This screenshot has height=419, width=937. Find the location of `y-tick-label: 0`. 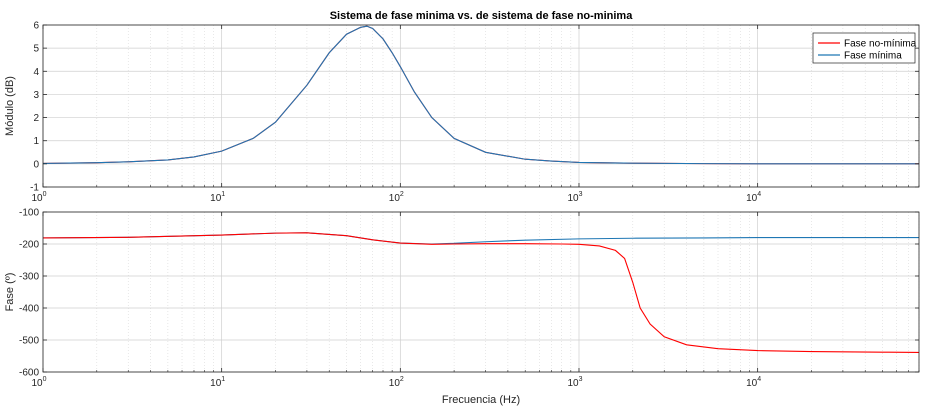

y-tick-label: 0 is located at coordinates (36, 164).